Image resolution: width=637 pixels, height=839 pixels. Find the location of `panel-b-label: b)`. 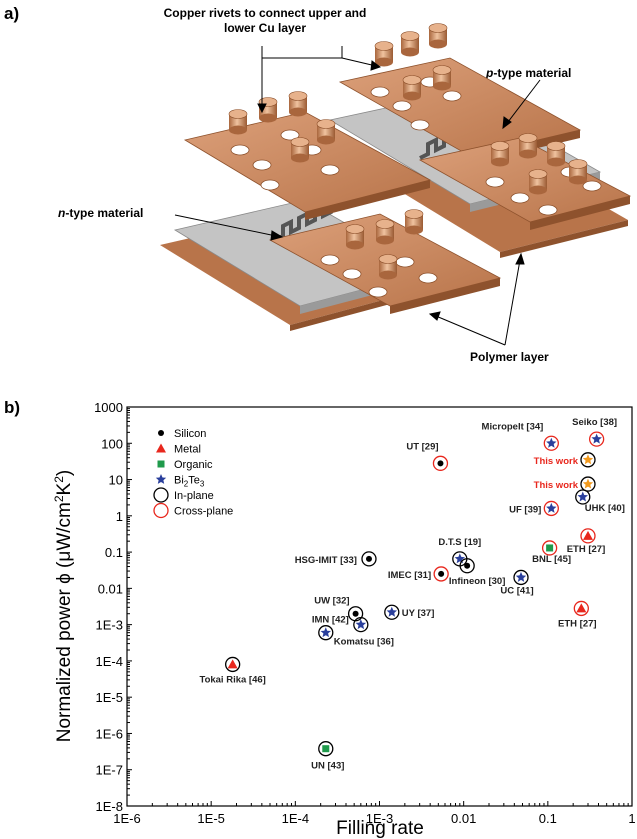

panel-b-label: b) is located at coordinates (12, 407).